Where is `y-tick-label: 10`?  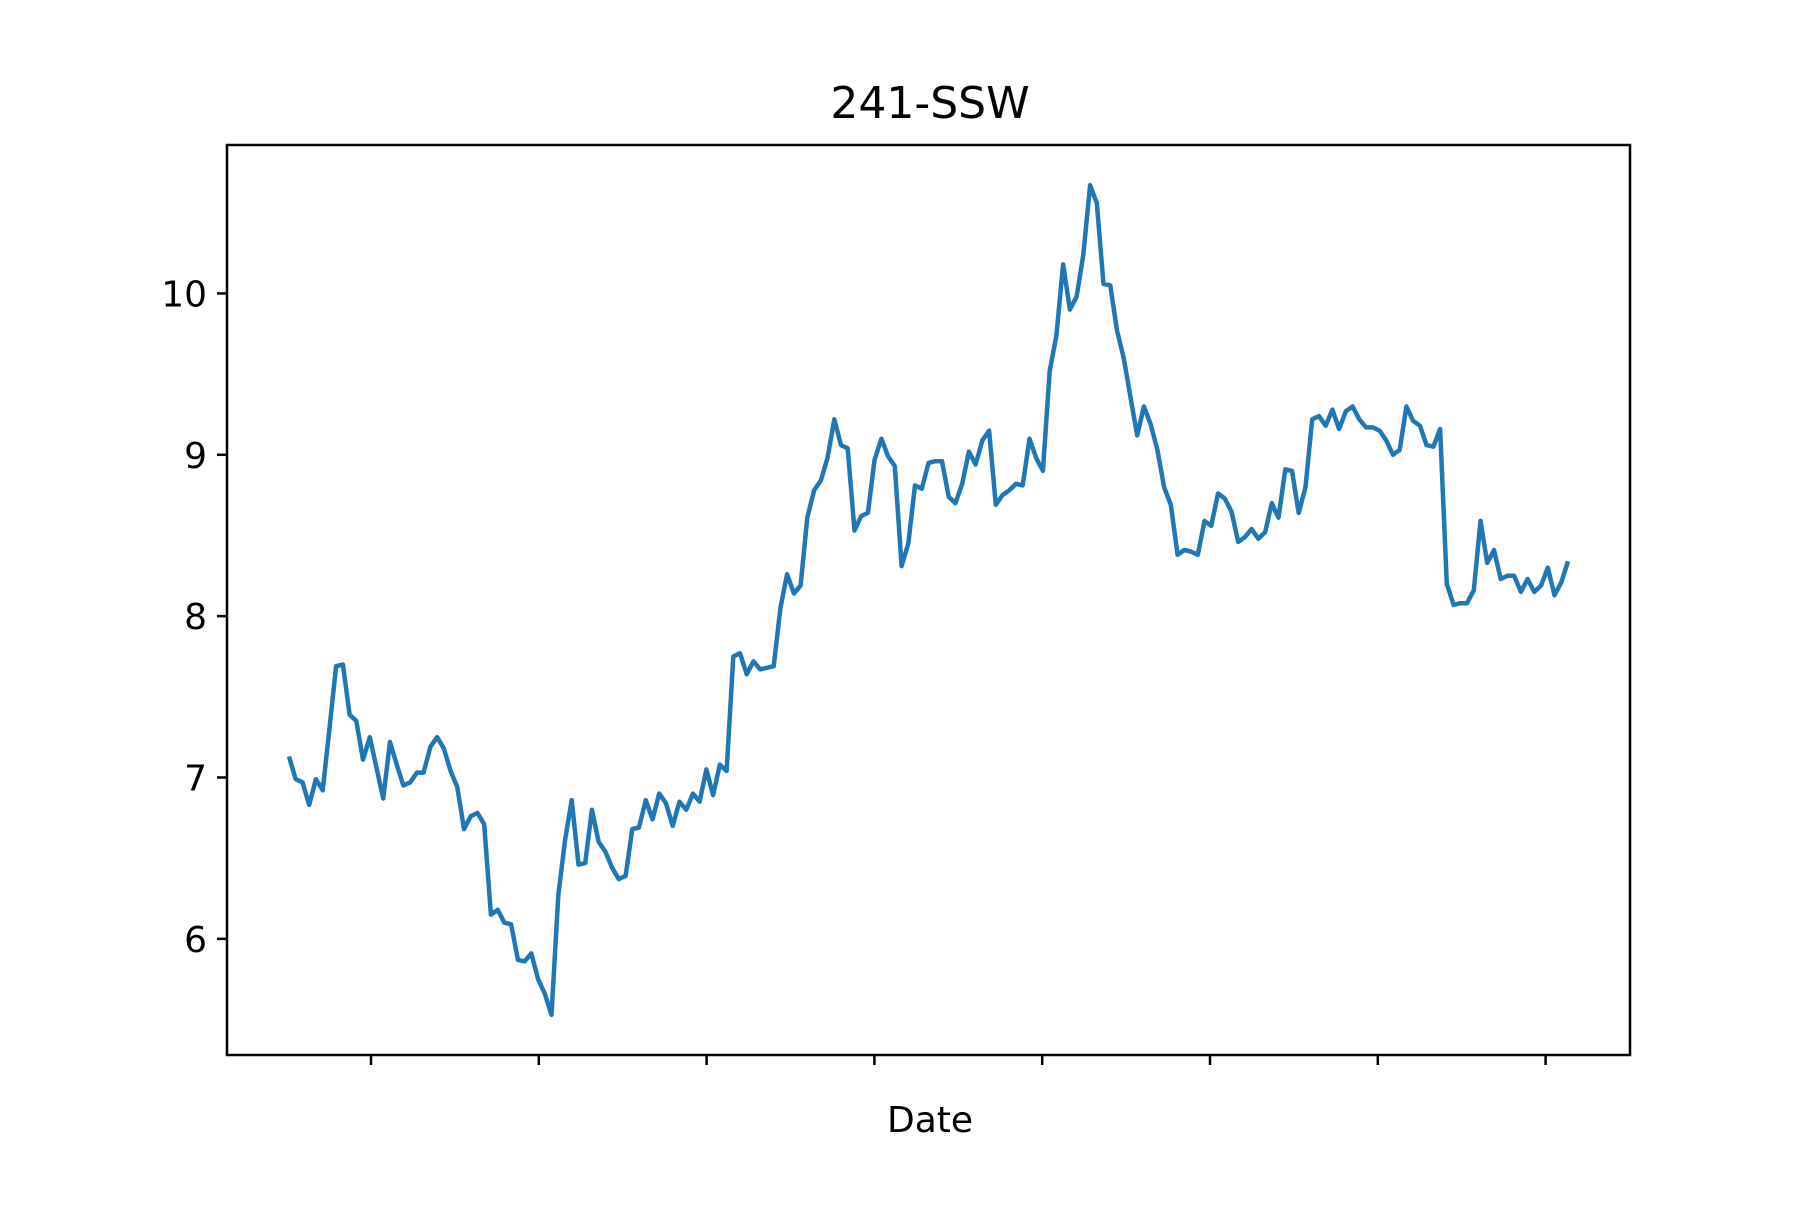
y-tick-label: 10 is located at coordinates (184, 294).